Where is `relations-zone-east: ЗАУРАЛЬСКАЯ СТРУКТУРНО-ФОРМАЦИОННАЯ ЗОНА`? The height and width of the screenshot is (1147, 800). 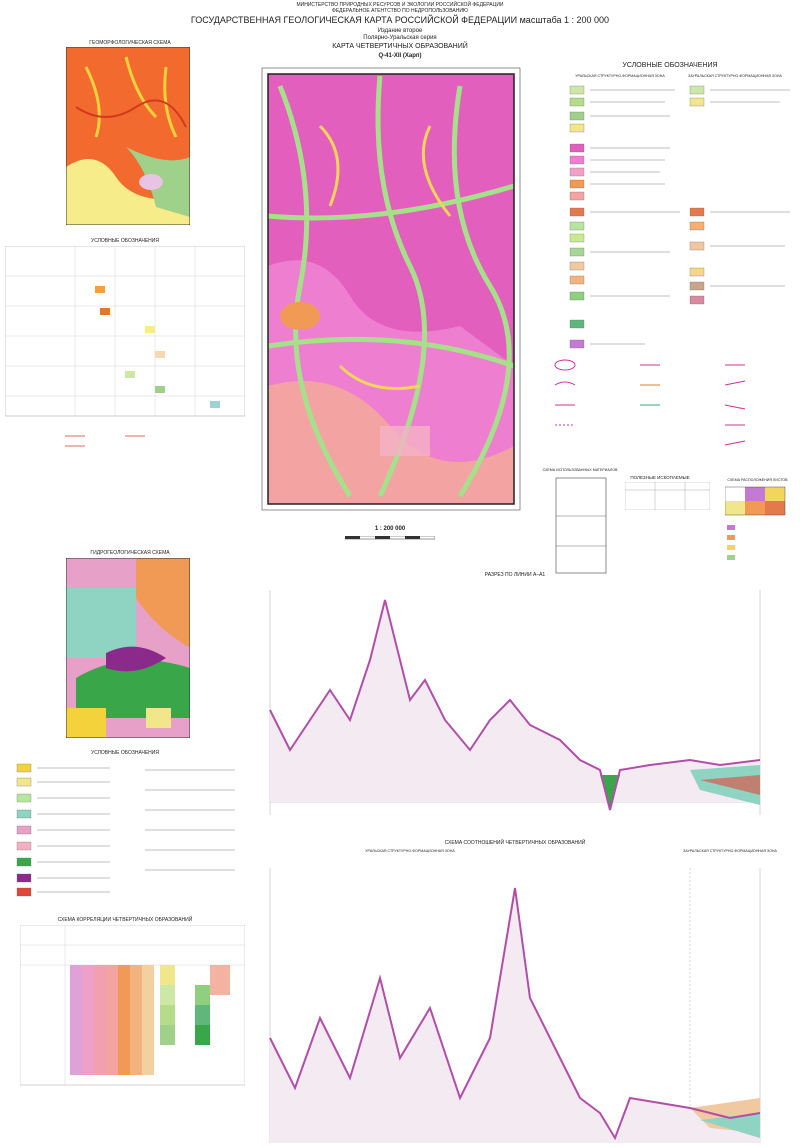
relations-zone-east: ЗАУРАЛЬСКАЯ СТРУКТУРНО-ФОРМАЦИОННАЯ ЗОНА is located at coordinates (730, 851).